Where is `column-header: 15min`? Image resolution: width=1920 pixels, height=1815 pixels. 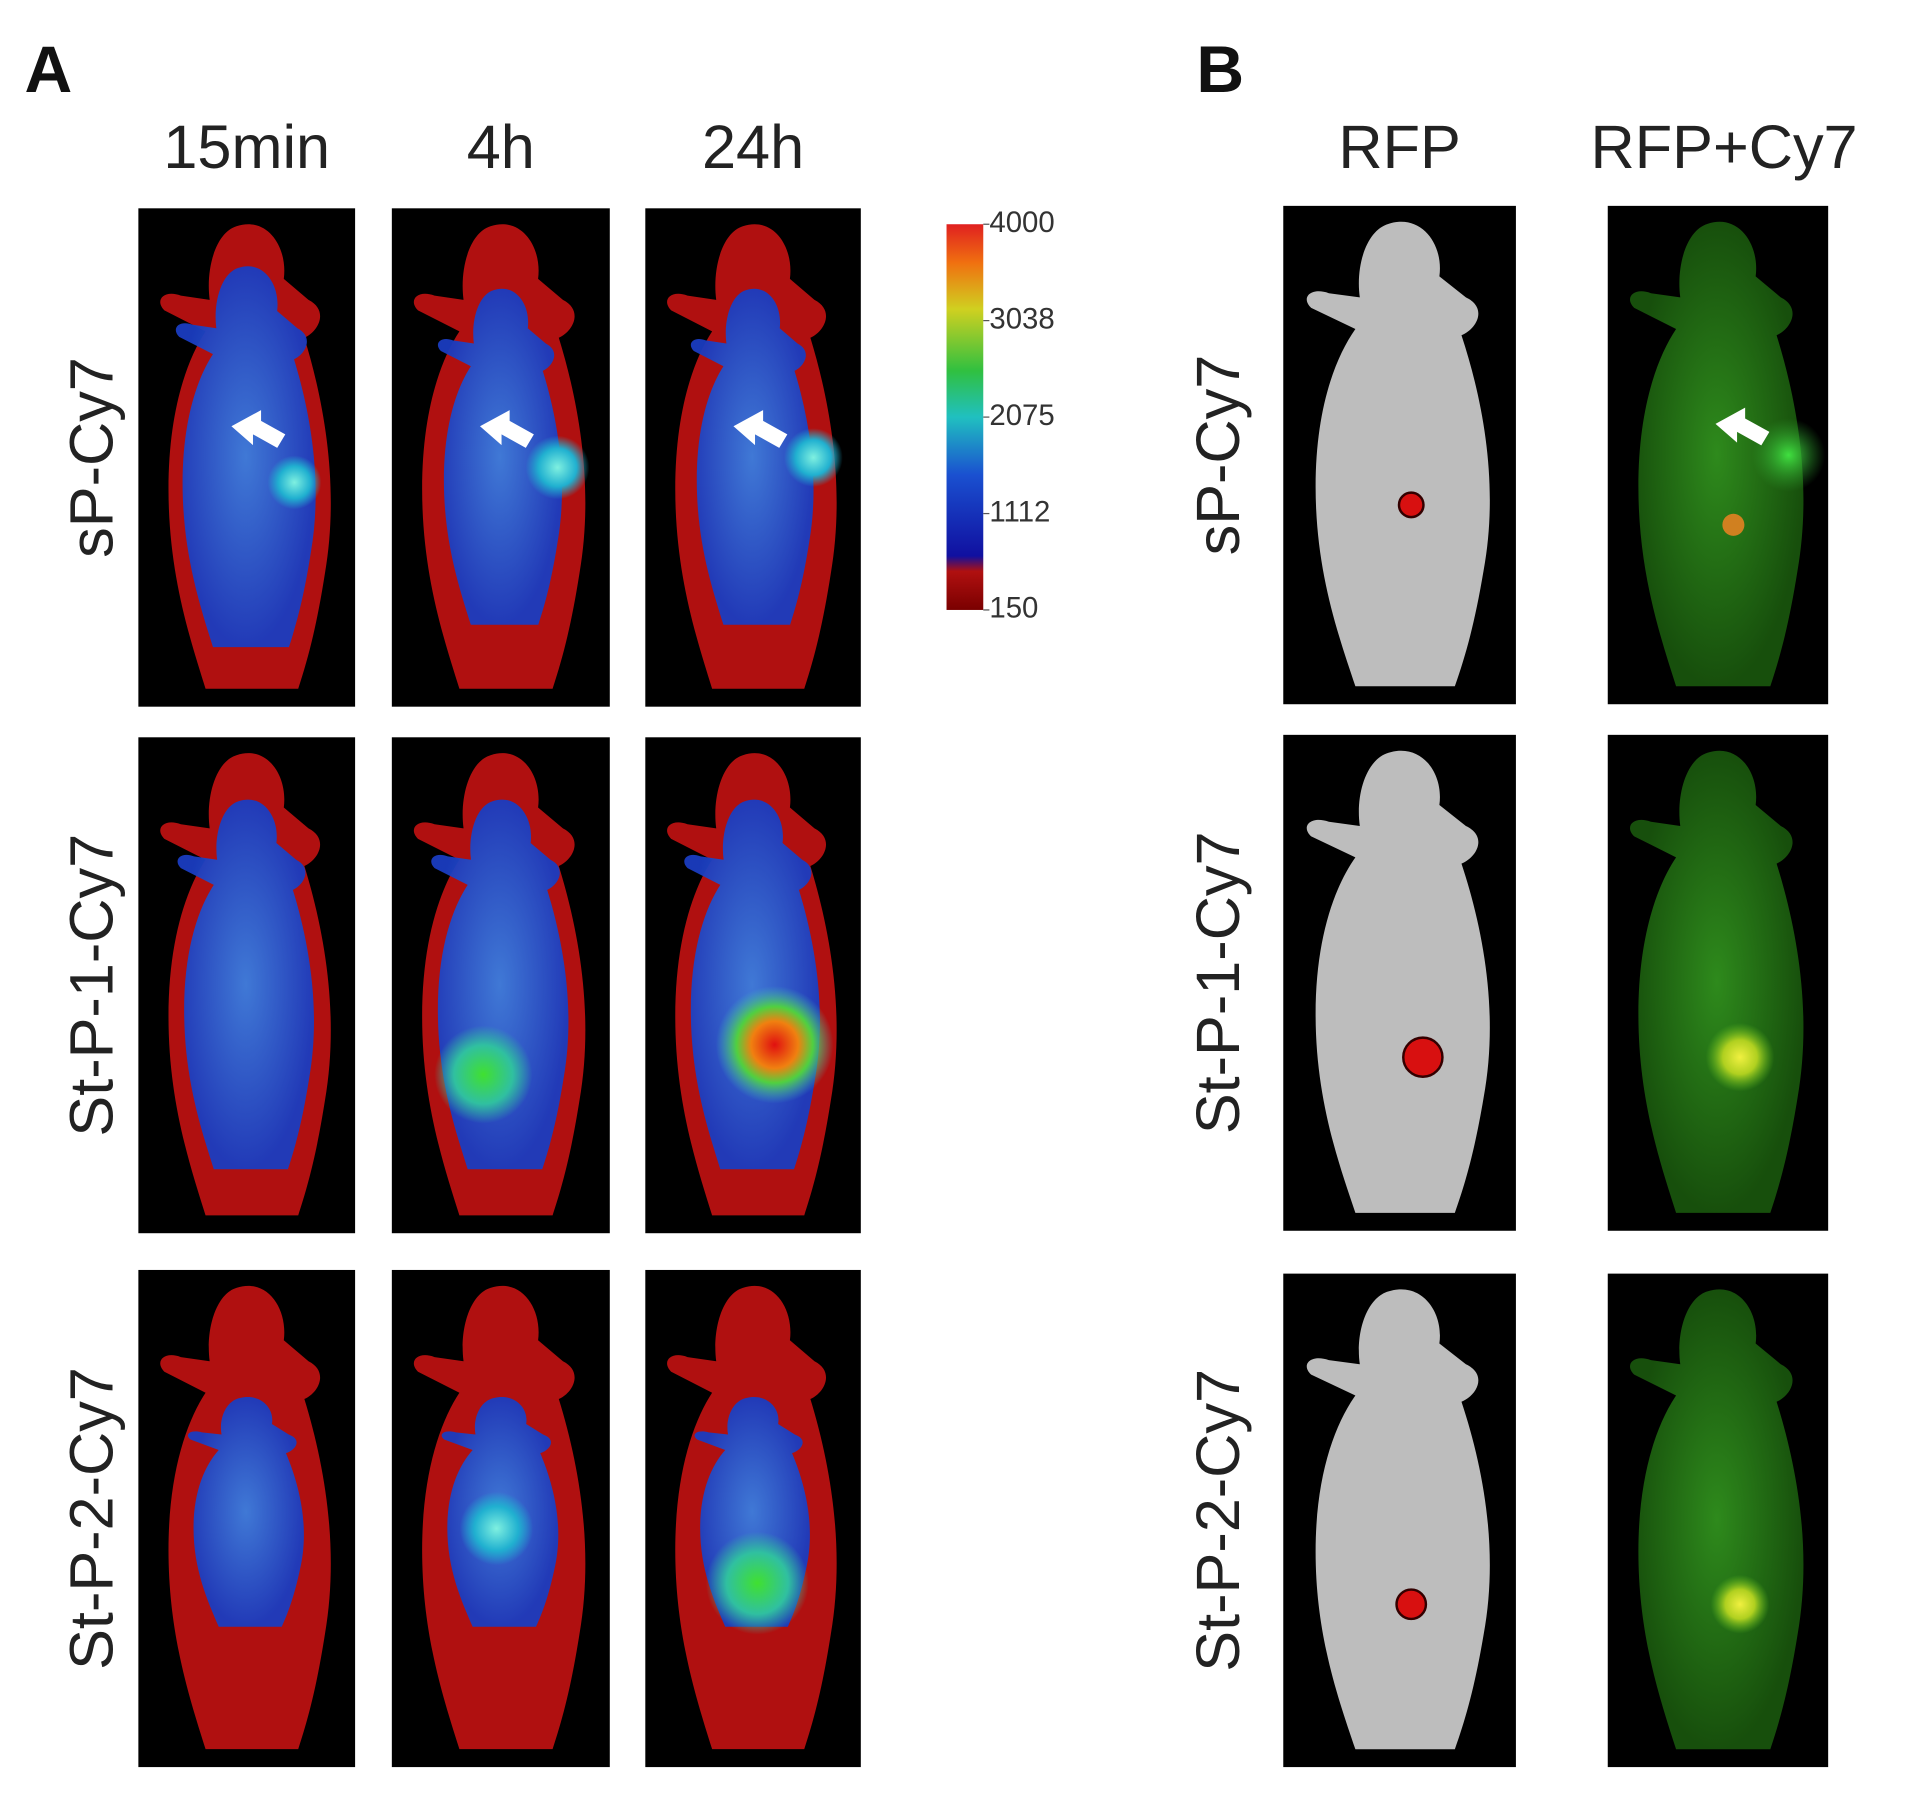
column-header: 15min is located at coordinates (246, 147).